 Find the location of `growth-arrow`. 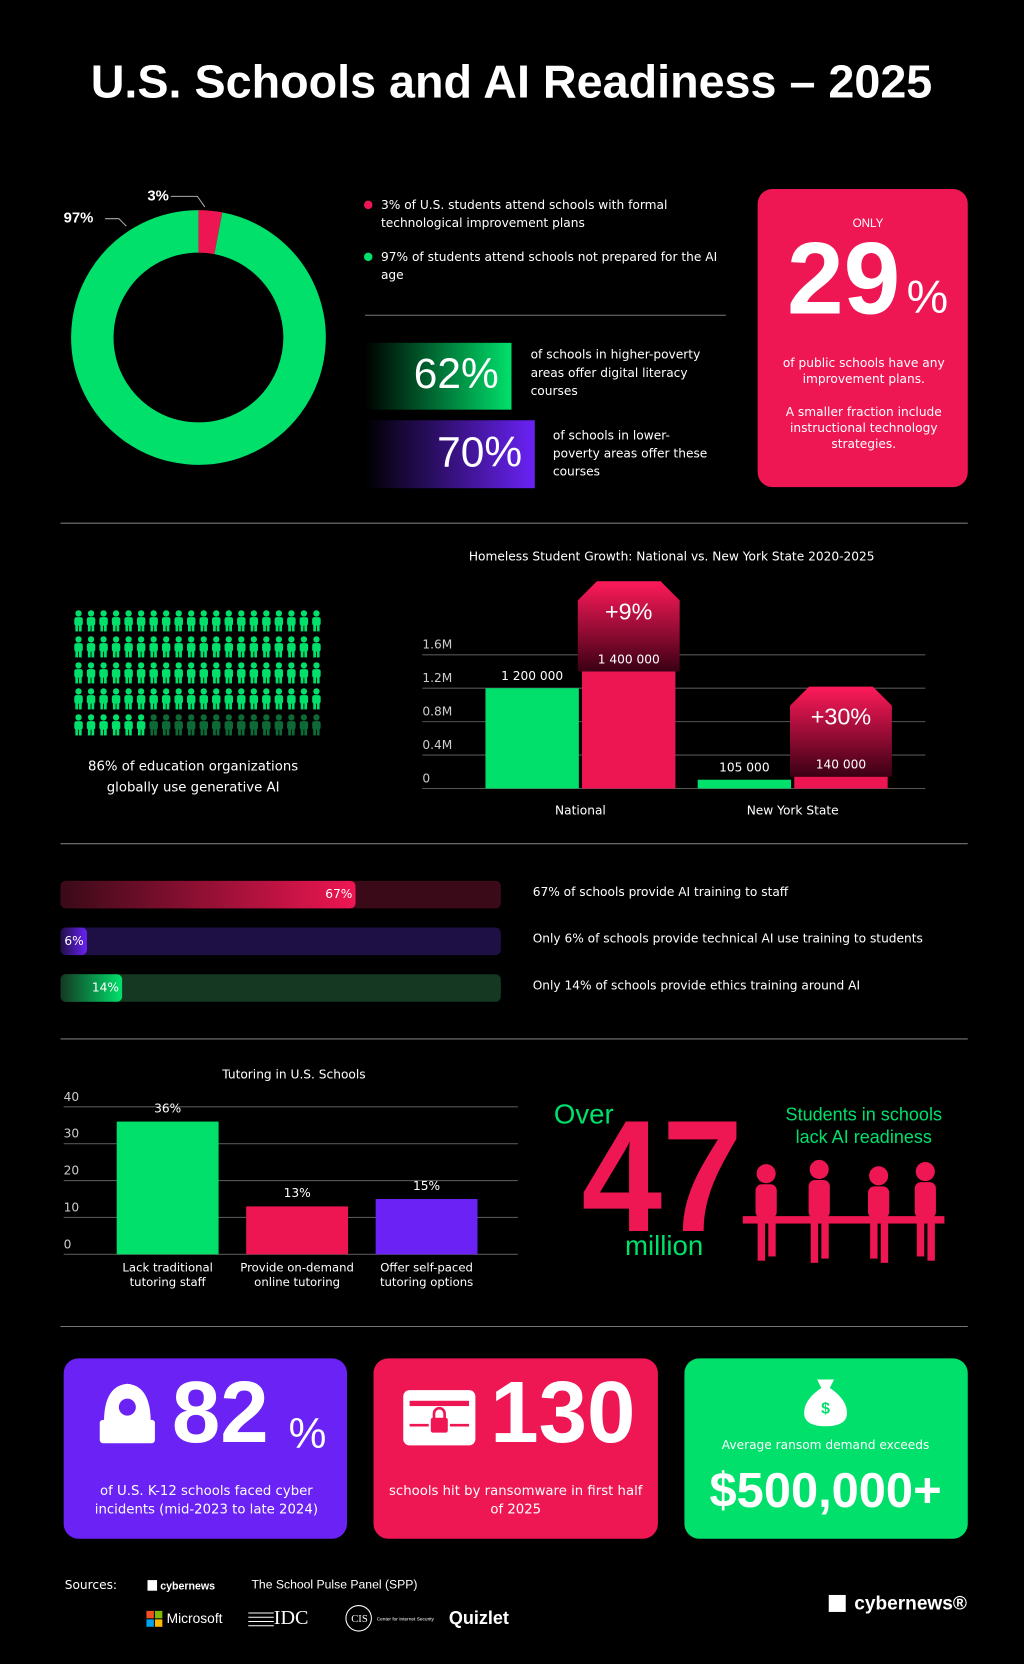

growth-arrow is located at coordinates (841, 731).